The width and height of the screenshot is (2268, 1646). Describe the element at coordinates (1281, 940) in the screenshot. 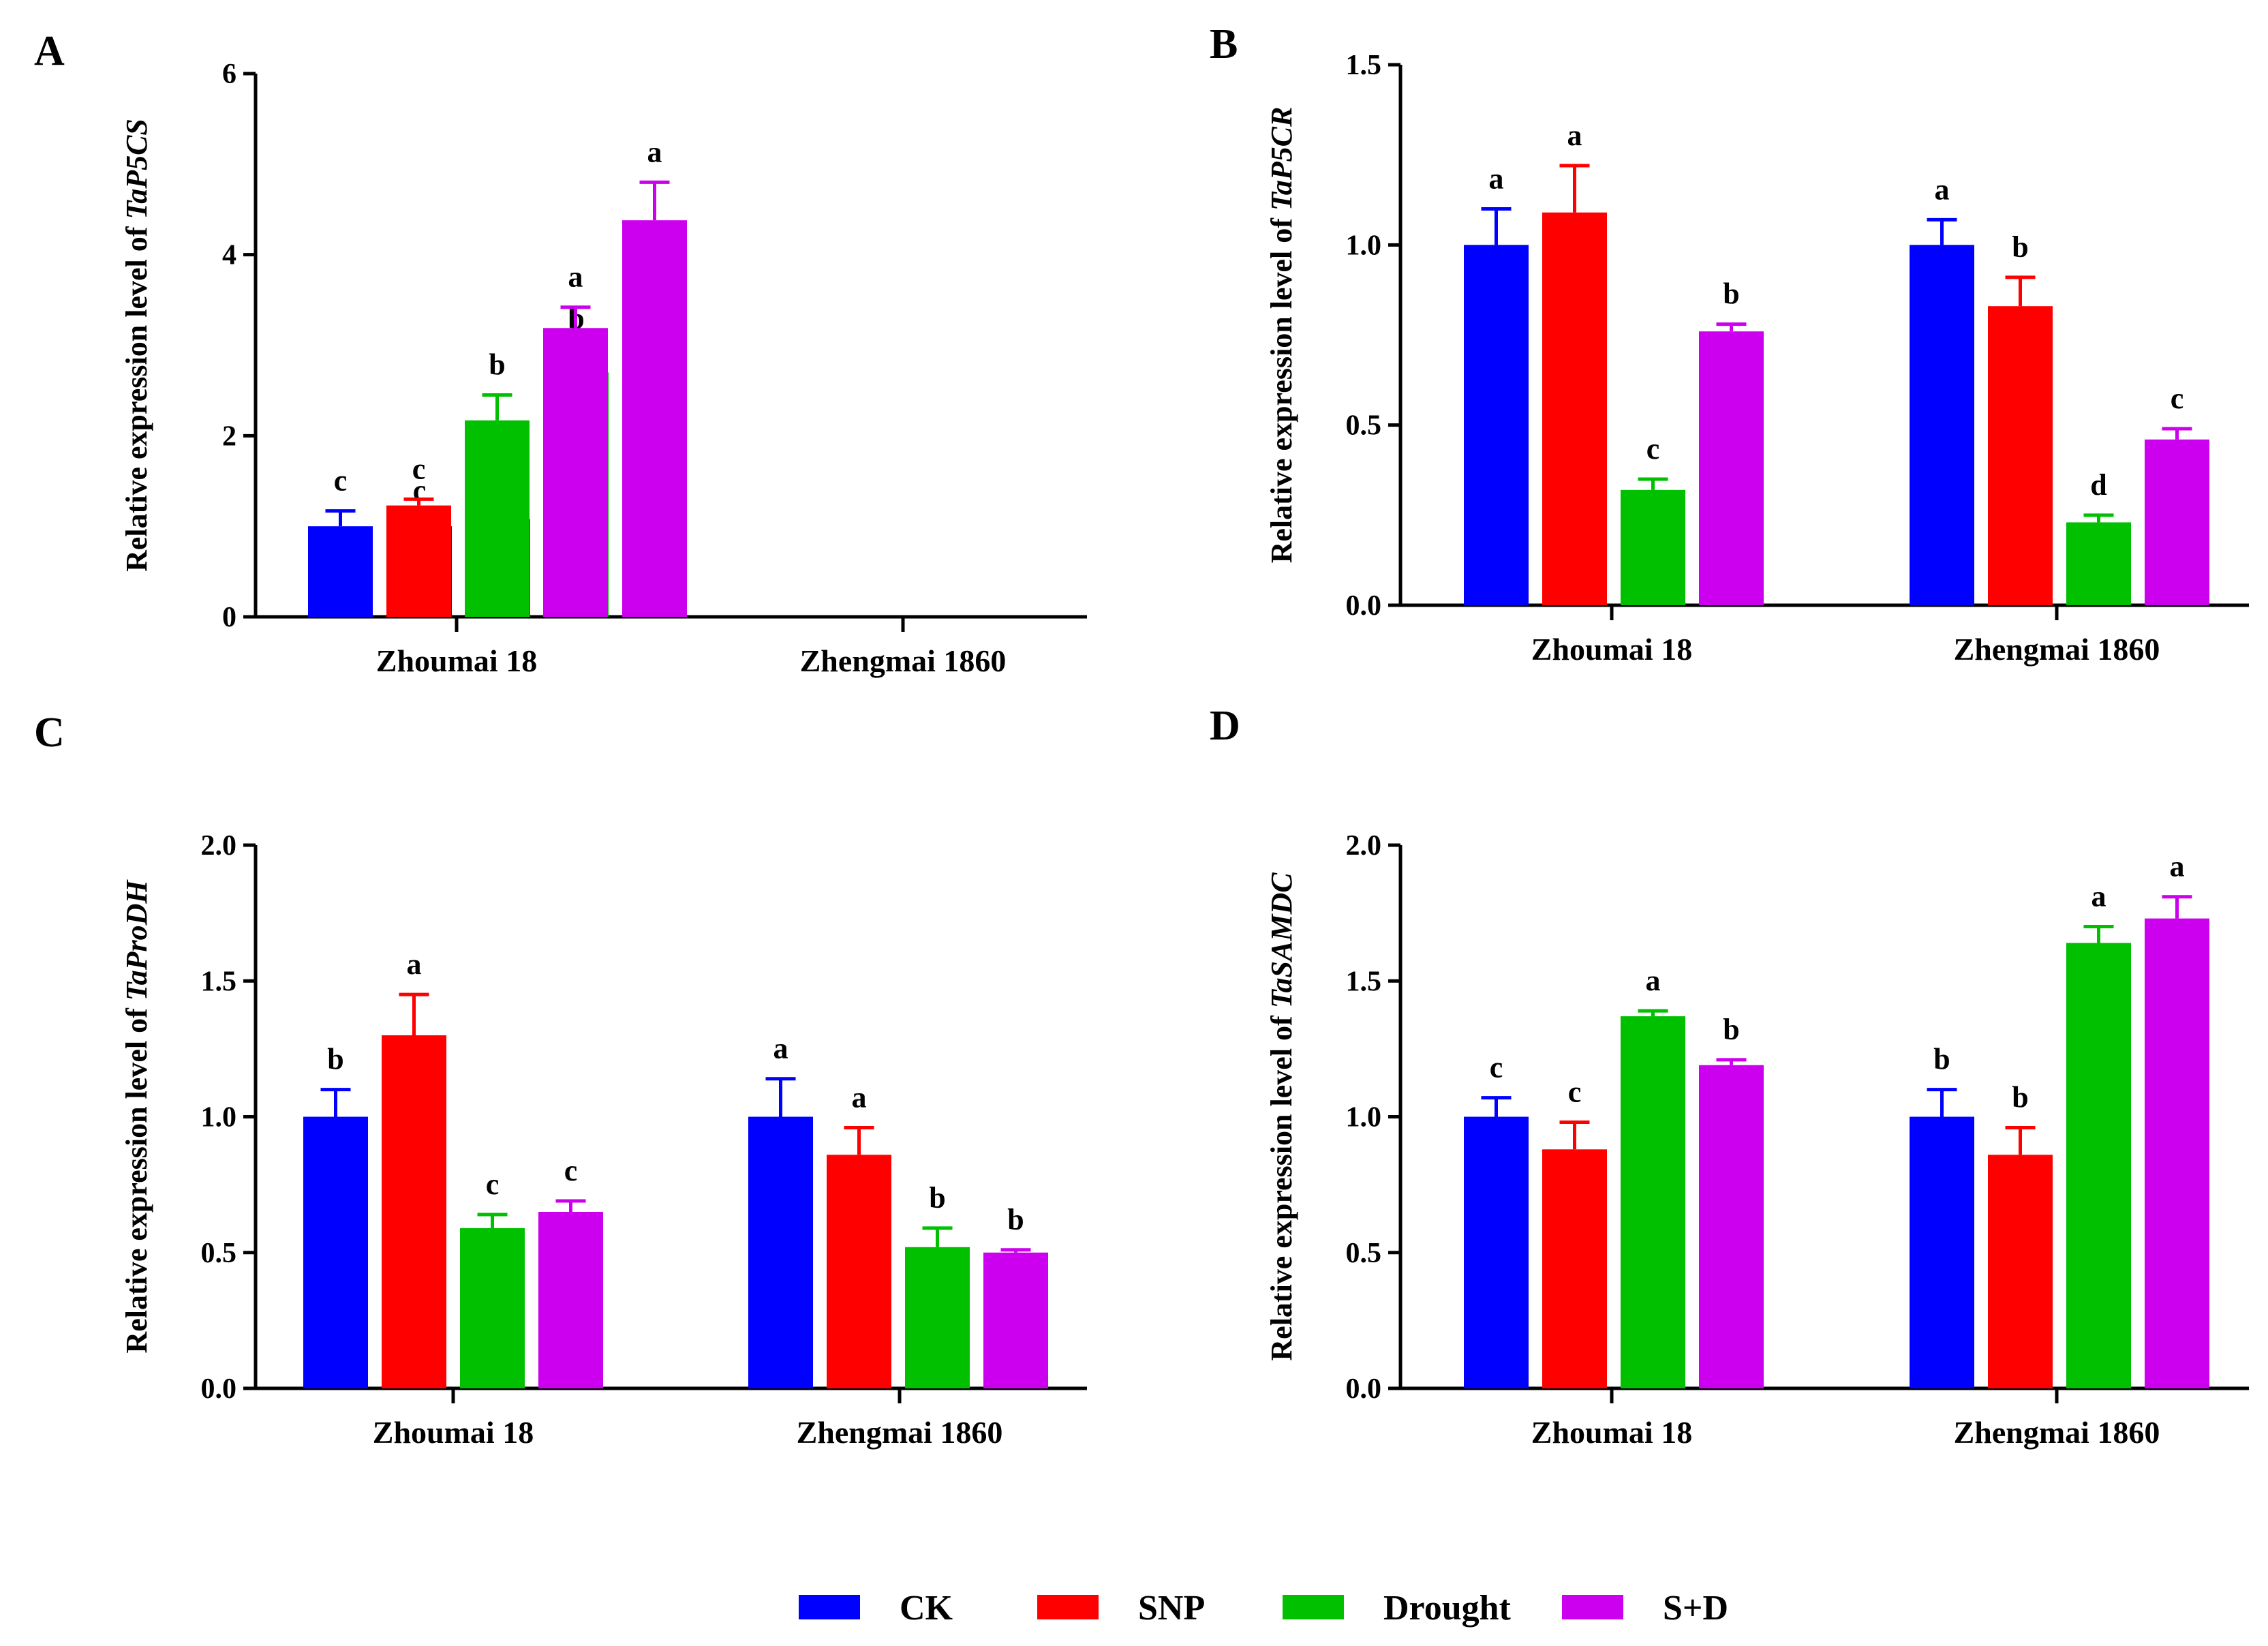

I see `y-axis-label-gene: TaSAMDC` at that location.